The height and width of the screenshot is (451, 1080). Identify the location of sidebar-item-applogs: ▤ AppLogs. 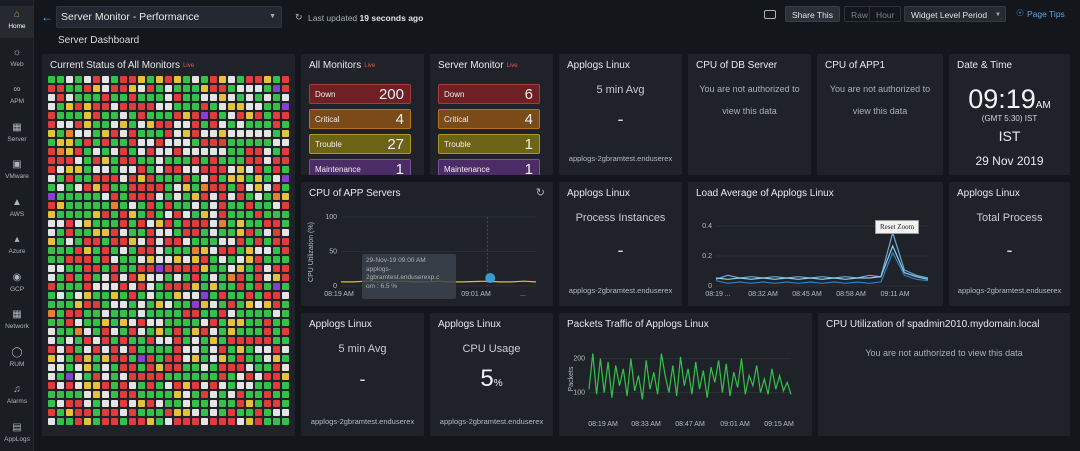
(17, 435).